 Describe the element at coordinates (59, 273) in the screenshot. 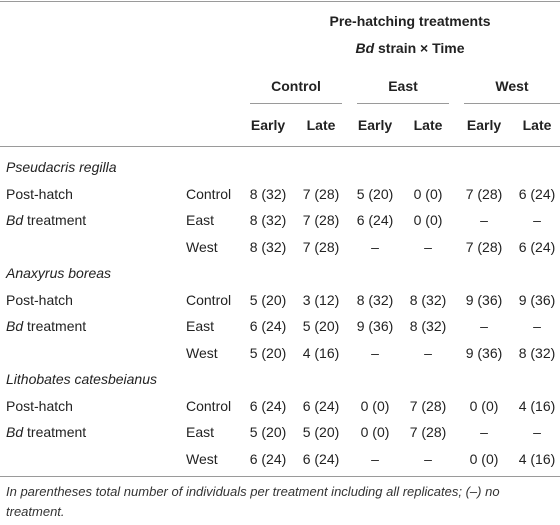

I see `species-name: Anaxyrus boreas` at that location.